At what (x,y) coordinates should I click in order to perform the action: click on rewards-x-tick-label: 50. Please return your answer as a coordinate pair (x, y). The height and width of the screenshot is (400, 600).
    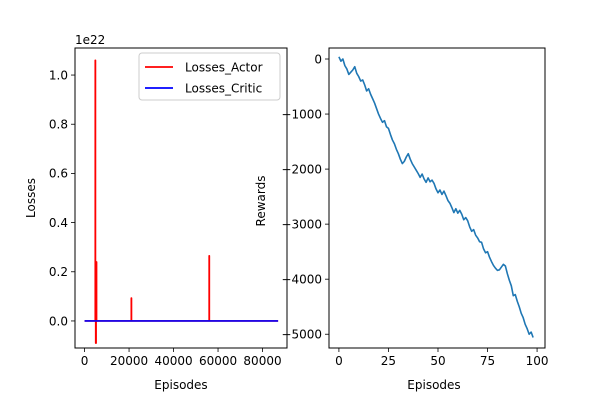
    Looking at the image, I should click on (437, 361).